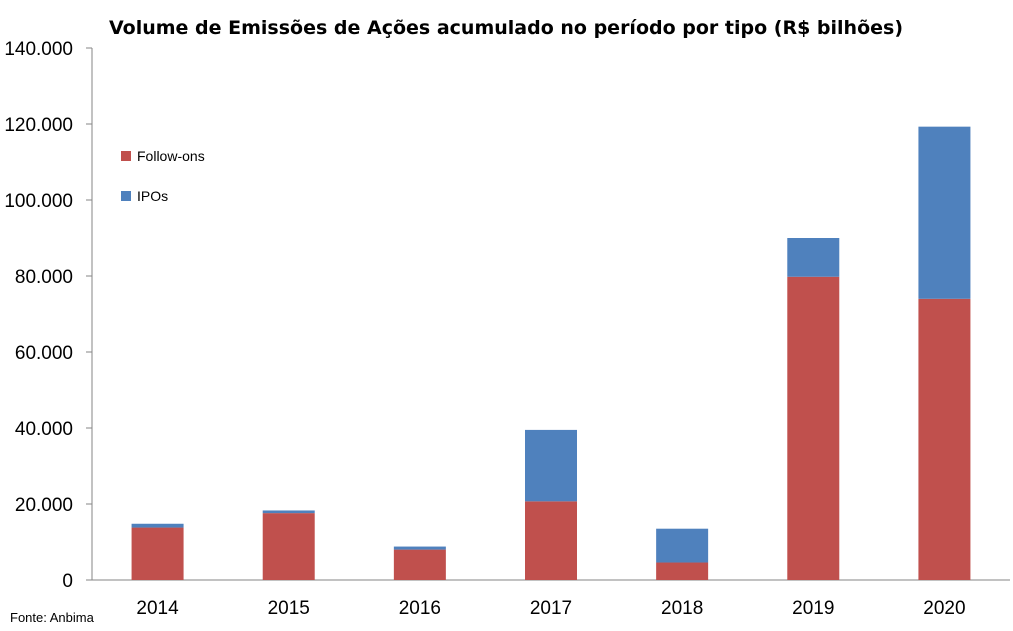 The height and width of the screenshot is (631, 1013). Describe the element at coordinates (289, 608) in the screenshot. I see `x-tick-label: 2015` at that location.